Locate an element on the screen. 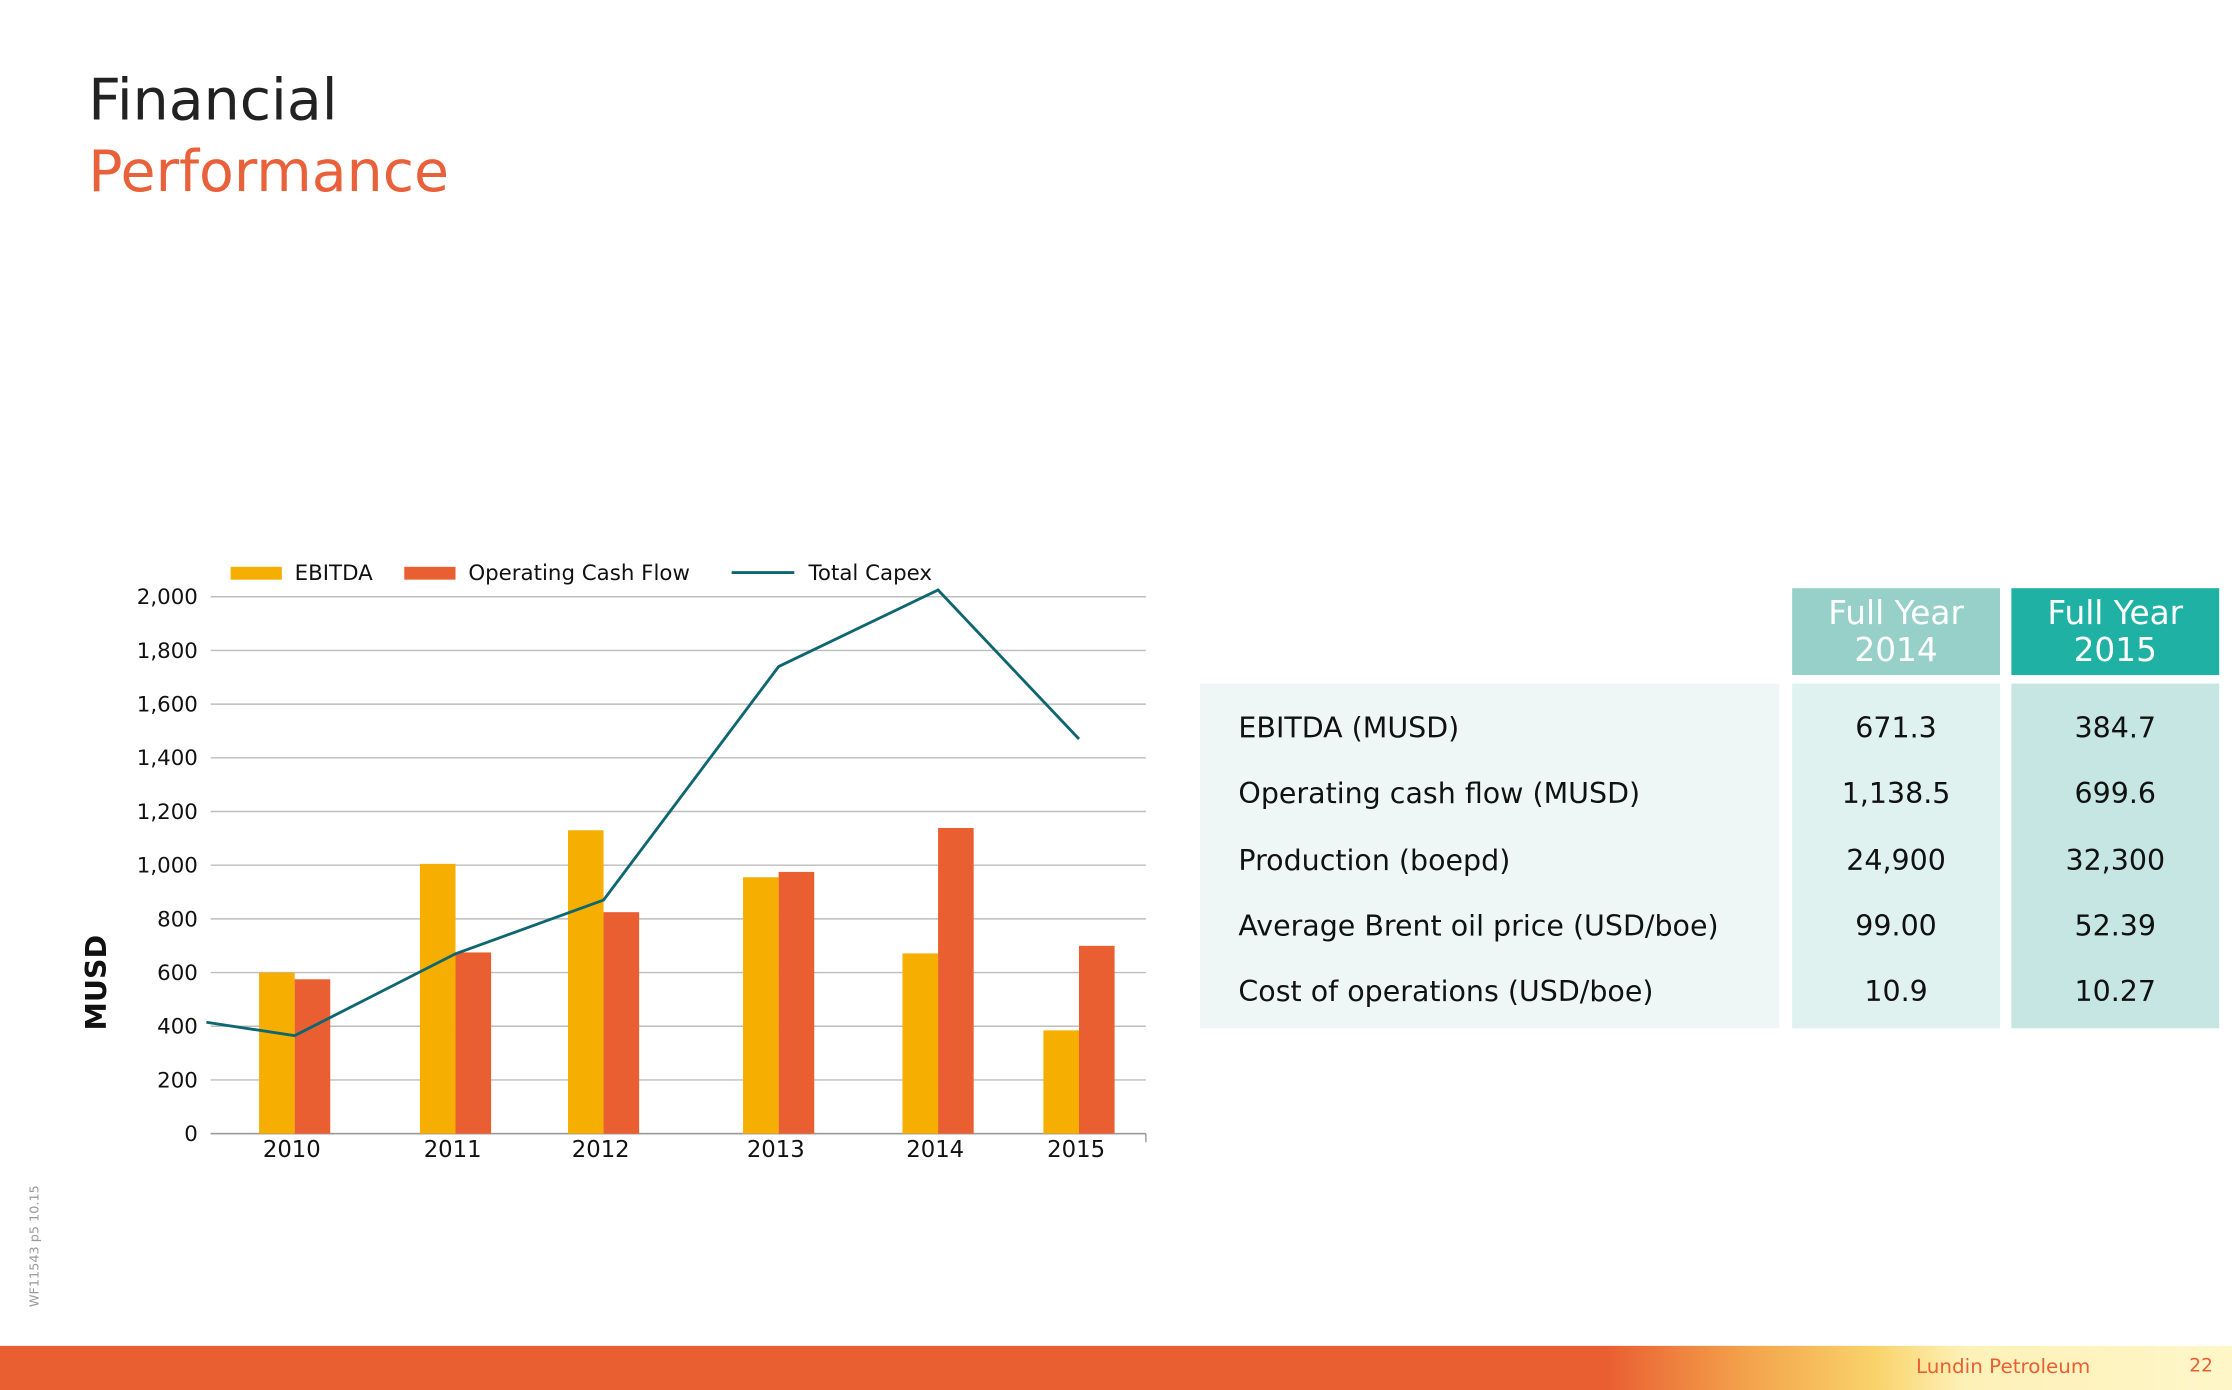 Image resolution: width=2232 pixels, height=1390 pixels. title-line: Performance is located at coordinates (269, 172).